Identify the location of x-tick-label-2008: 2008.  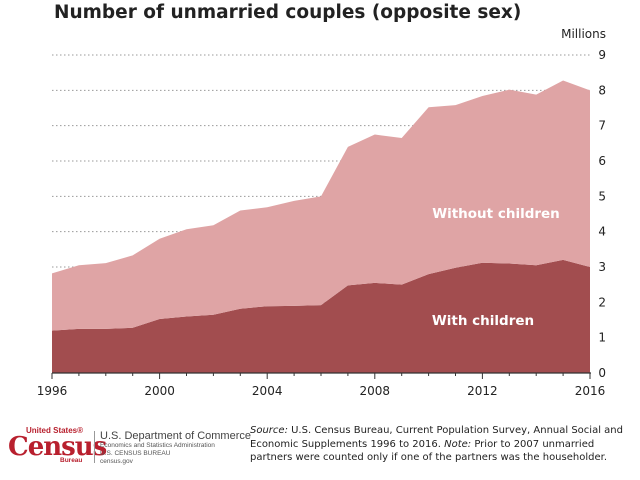
(375, 391).